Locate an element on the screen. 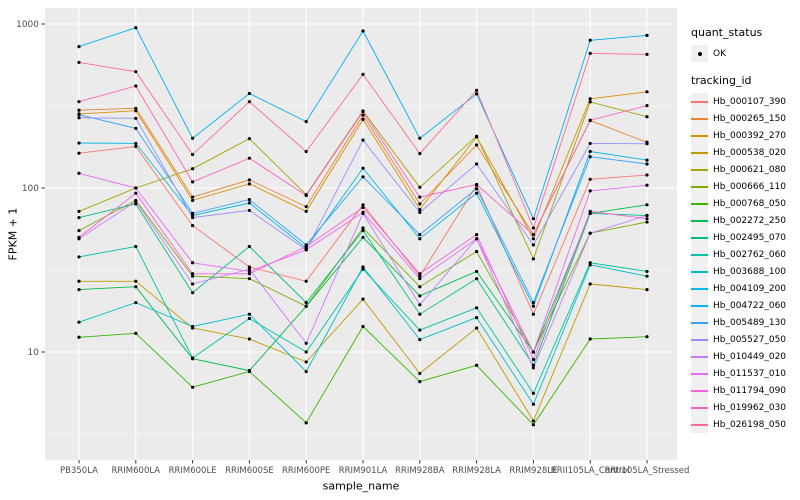 This screenshot has height=500, width=800. legend-label: Hb_005489_130 is located at coordinates (750, 322).